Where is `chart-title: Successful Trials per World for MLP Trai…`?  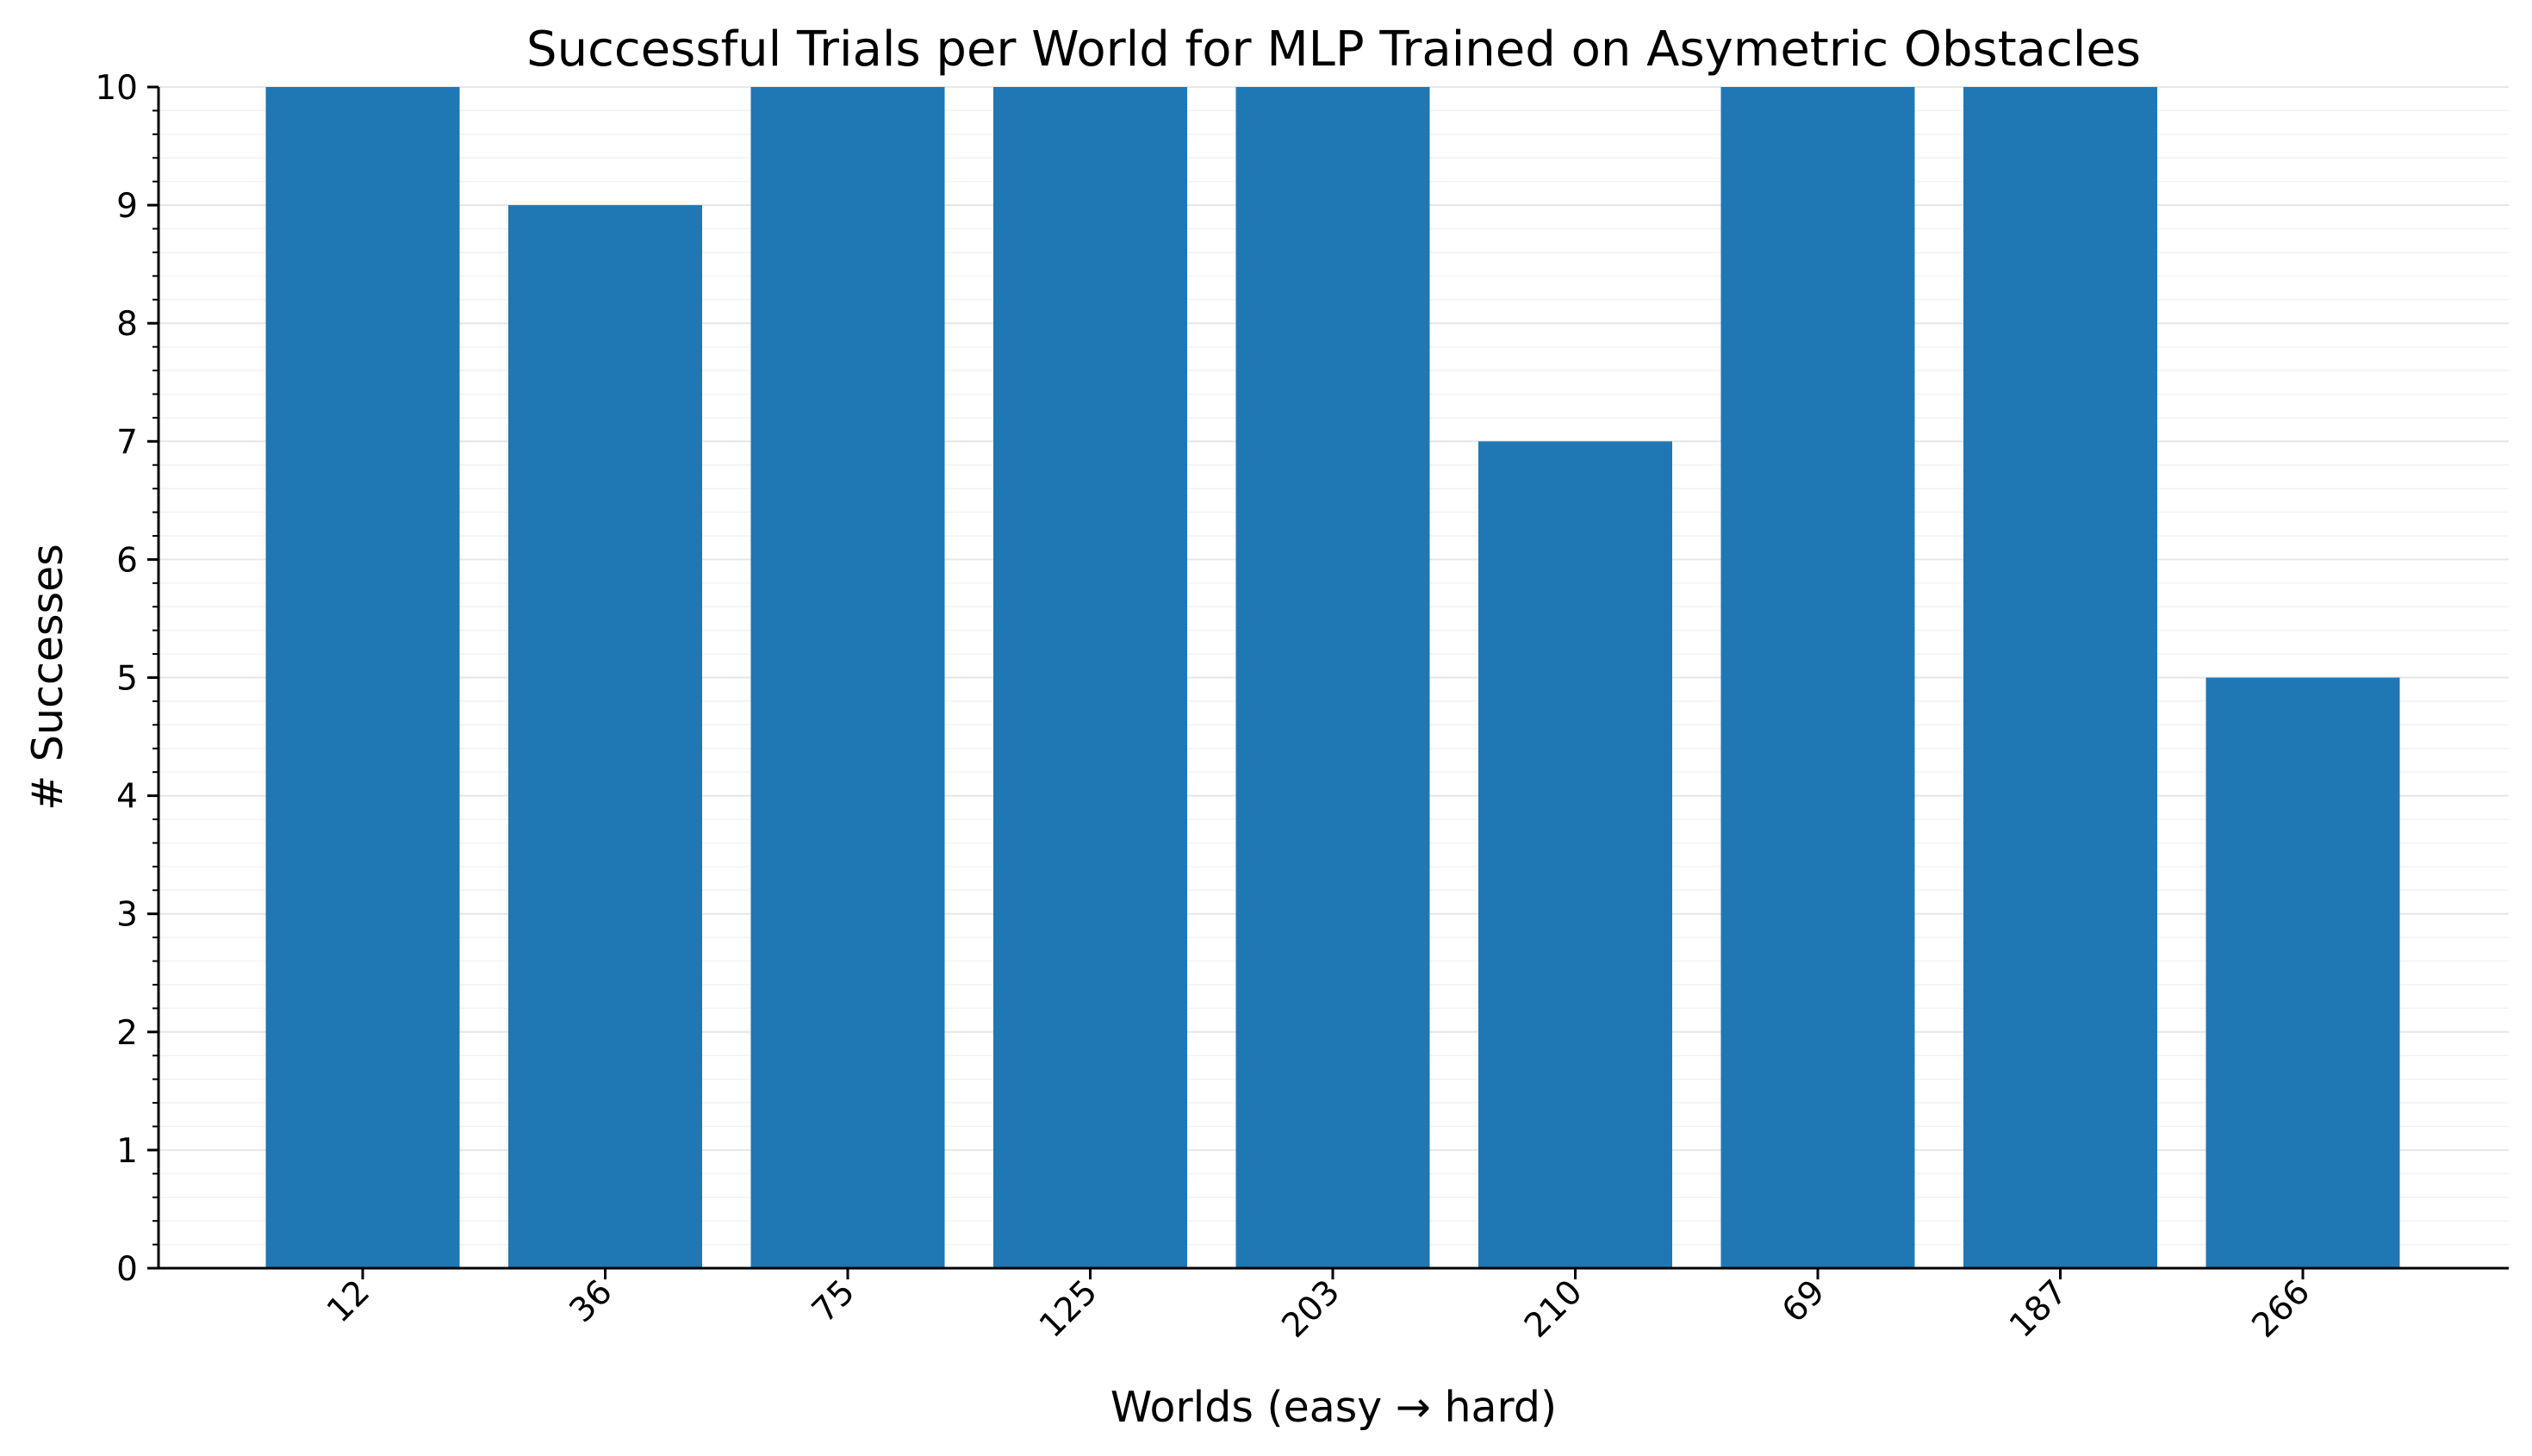 chart-title: Successful Trials per World for MLP Trai… is located at coordinates (1333, 50).